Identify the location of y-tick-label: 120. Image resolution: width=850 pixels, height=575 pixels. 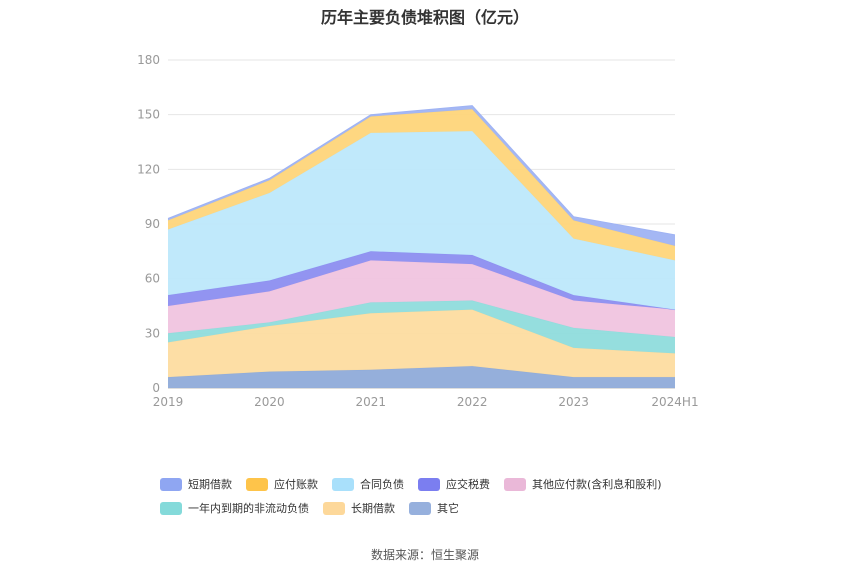
(148, 169).